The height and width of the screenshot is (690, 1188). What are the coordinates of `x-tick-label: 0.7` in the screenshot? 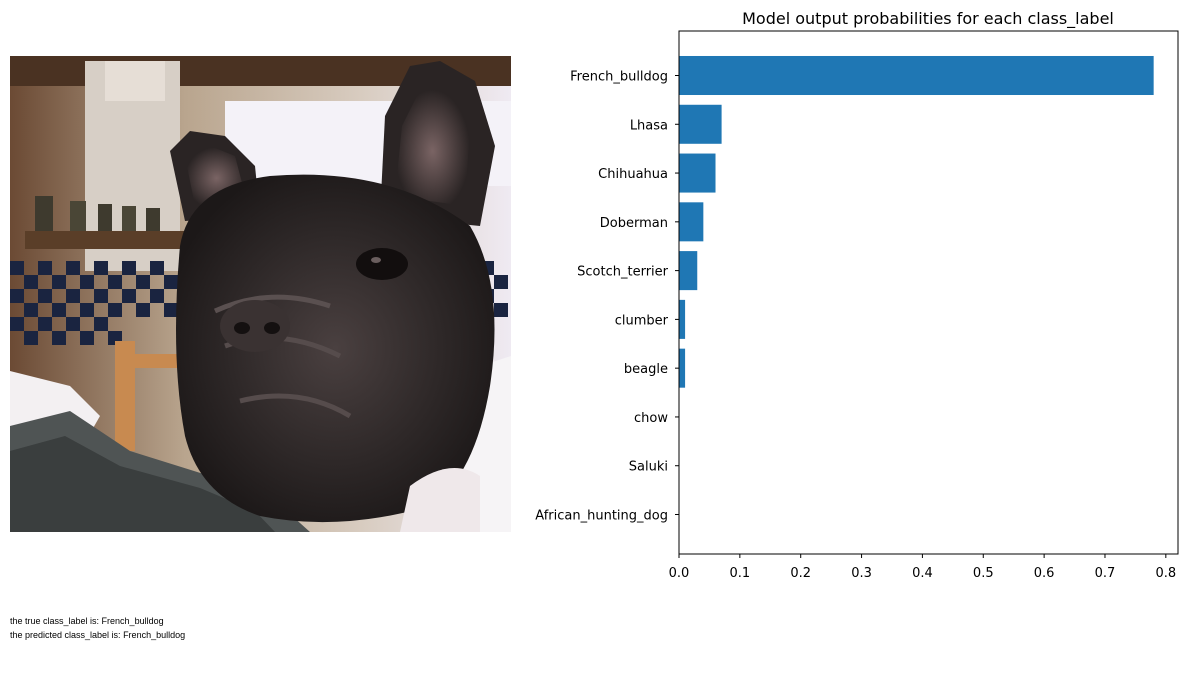 It's located at (1105, 573).